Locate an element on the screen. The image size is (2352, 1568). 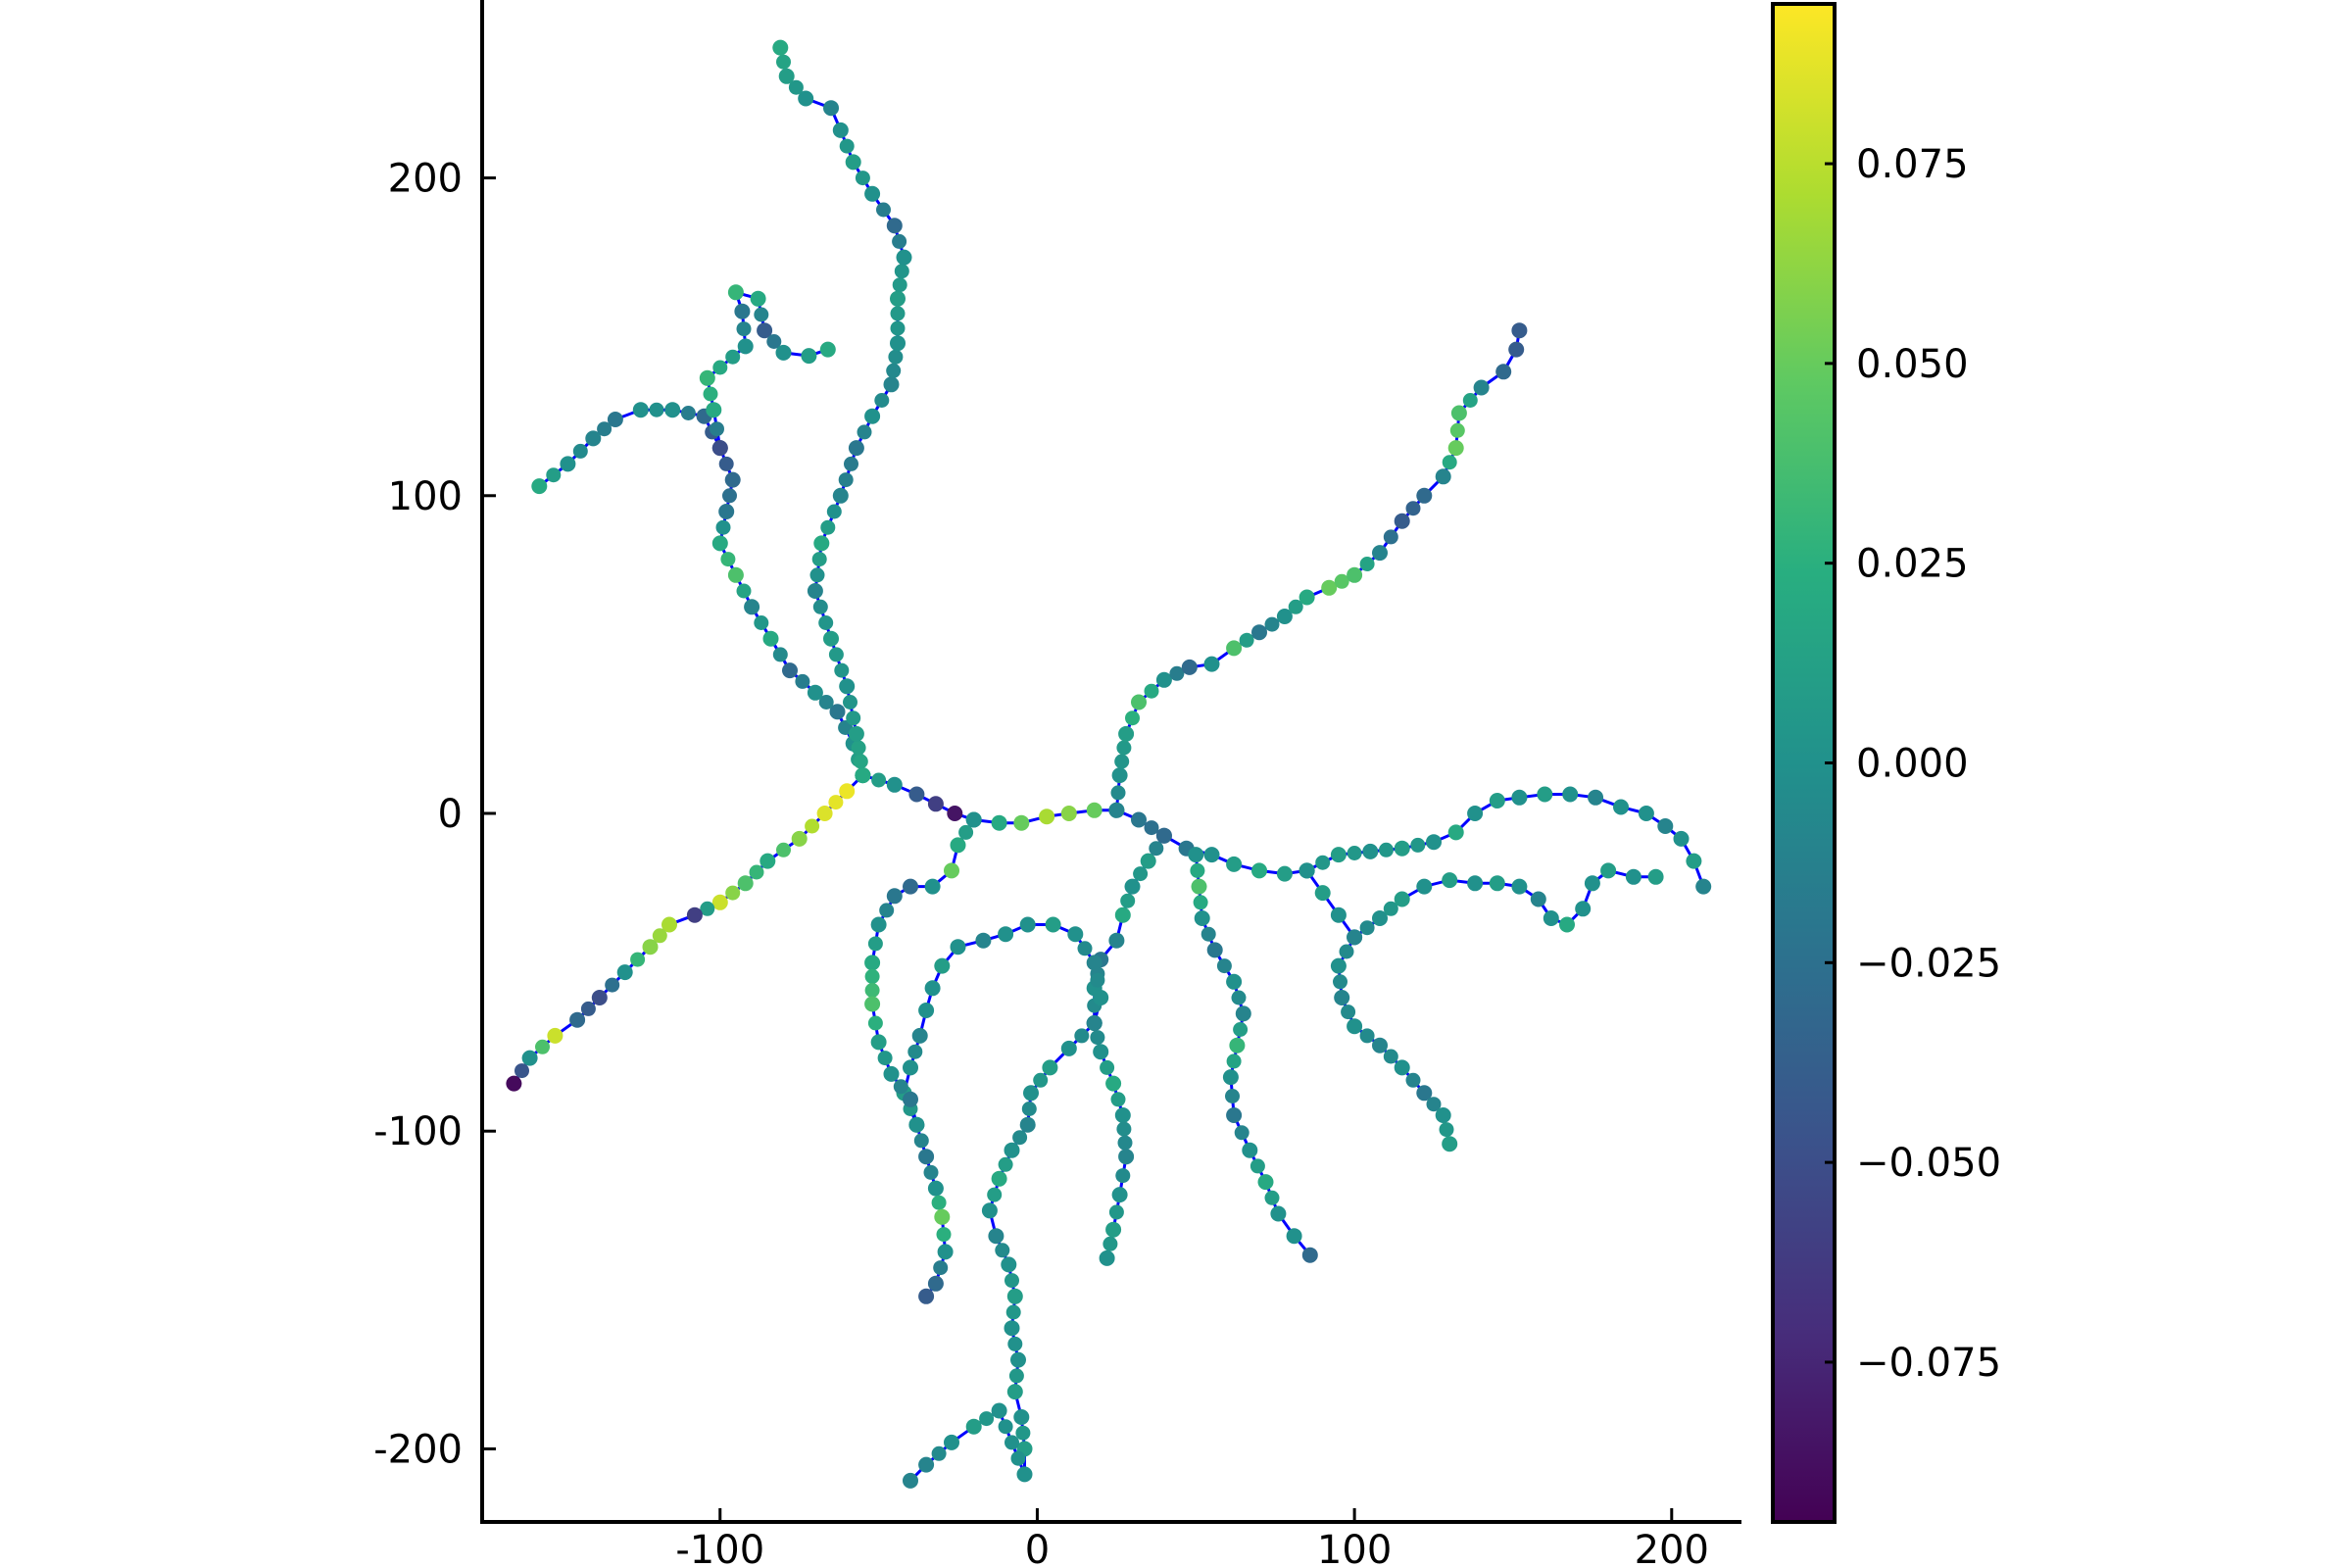
colorbar-tick-label: 0.000 is located at coordinates (1912, 764).